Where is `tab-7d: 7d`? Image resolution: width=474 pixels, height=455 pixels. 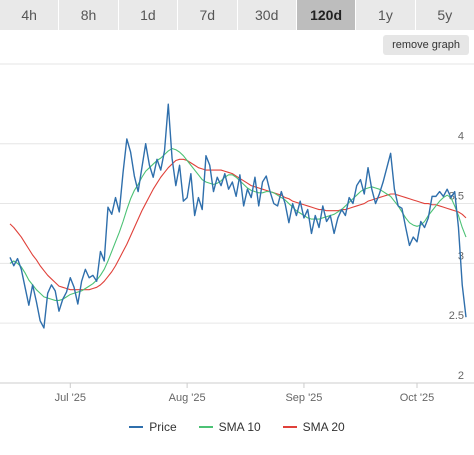 tab-7d: 7d is located at coordinates (208, 15).